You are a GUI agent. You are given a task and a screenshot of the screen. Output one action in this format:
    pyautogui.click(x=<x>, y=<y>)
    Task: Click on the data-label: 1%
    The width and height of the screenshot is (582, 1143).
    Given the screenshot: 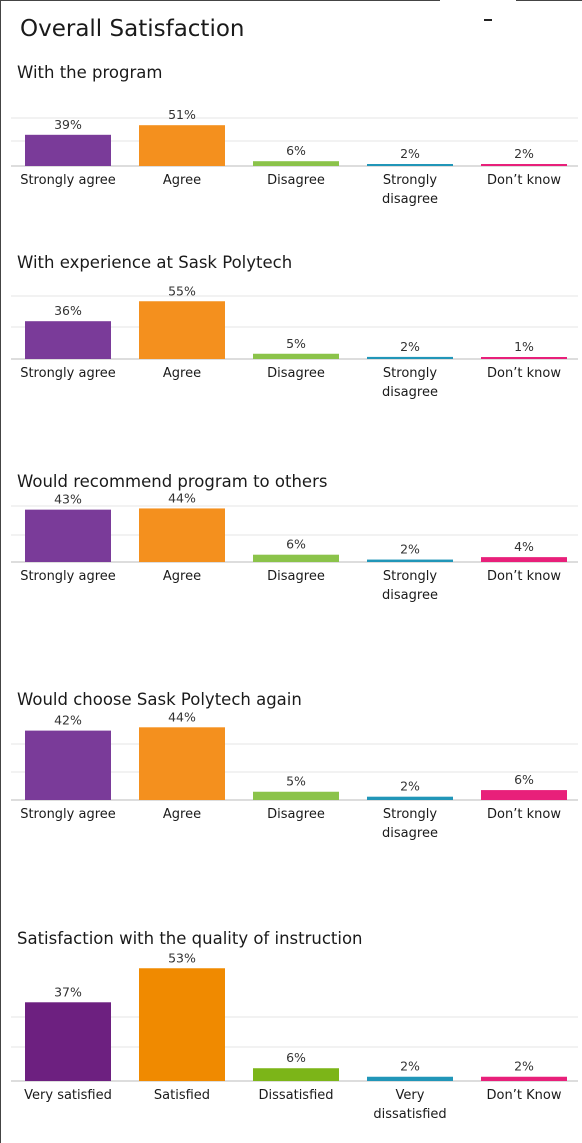 What is the action you would take?
    pyautogui.click(x=524, y=346)
    